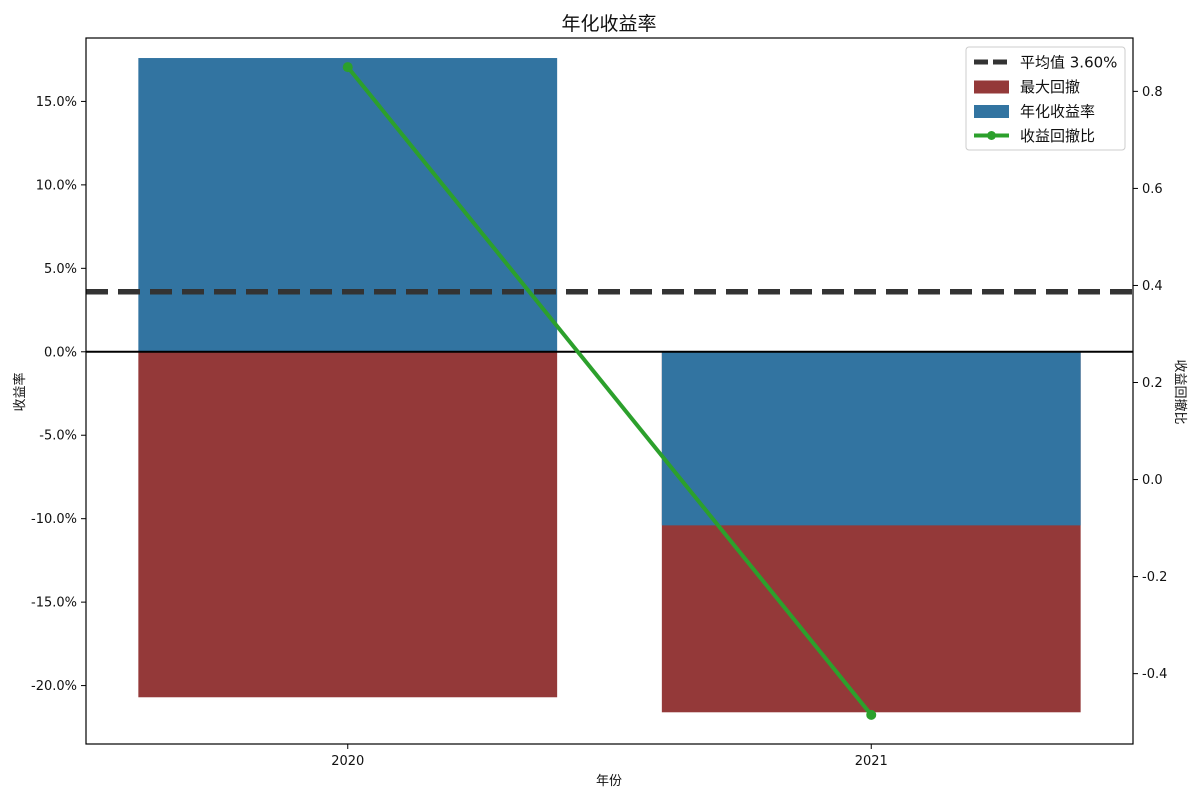  What do you see at coordinates (1045, 98) in the screenshot?
I see `legend-box` at bounding box center [1045, 98].